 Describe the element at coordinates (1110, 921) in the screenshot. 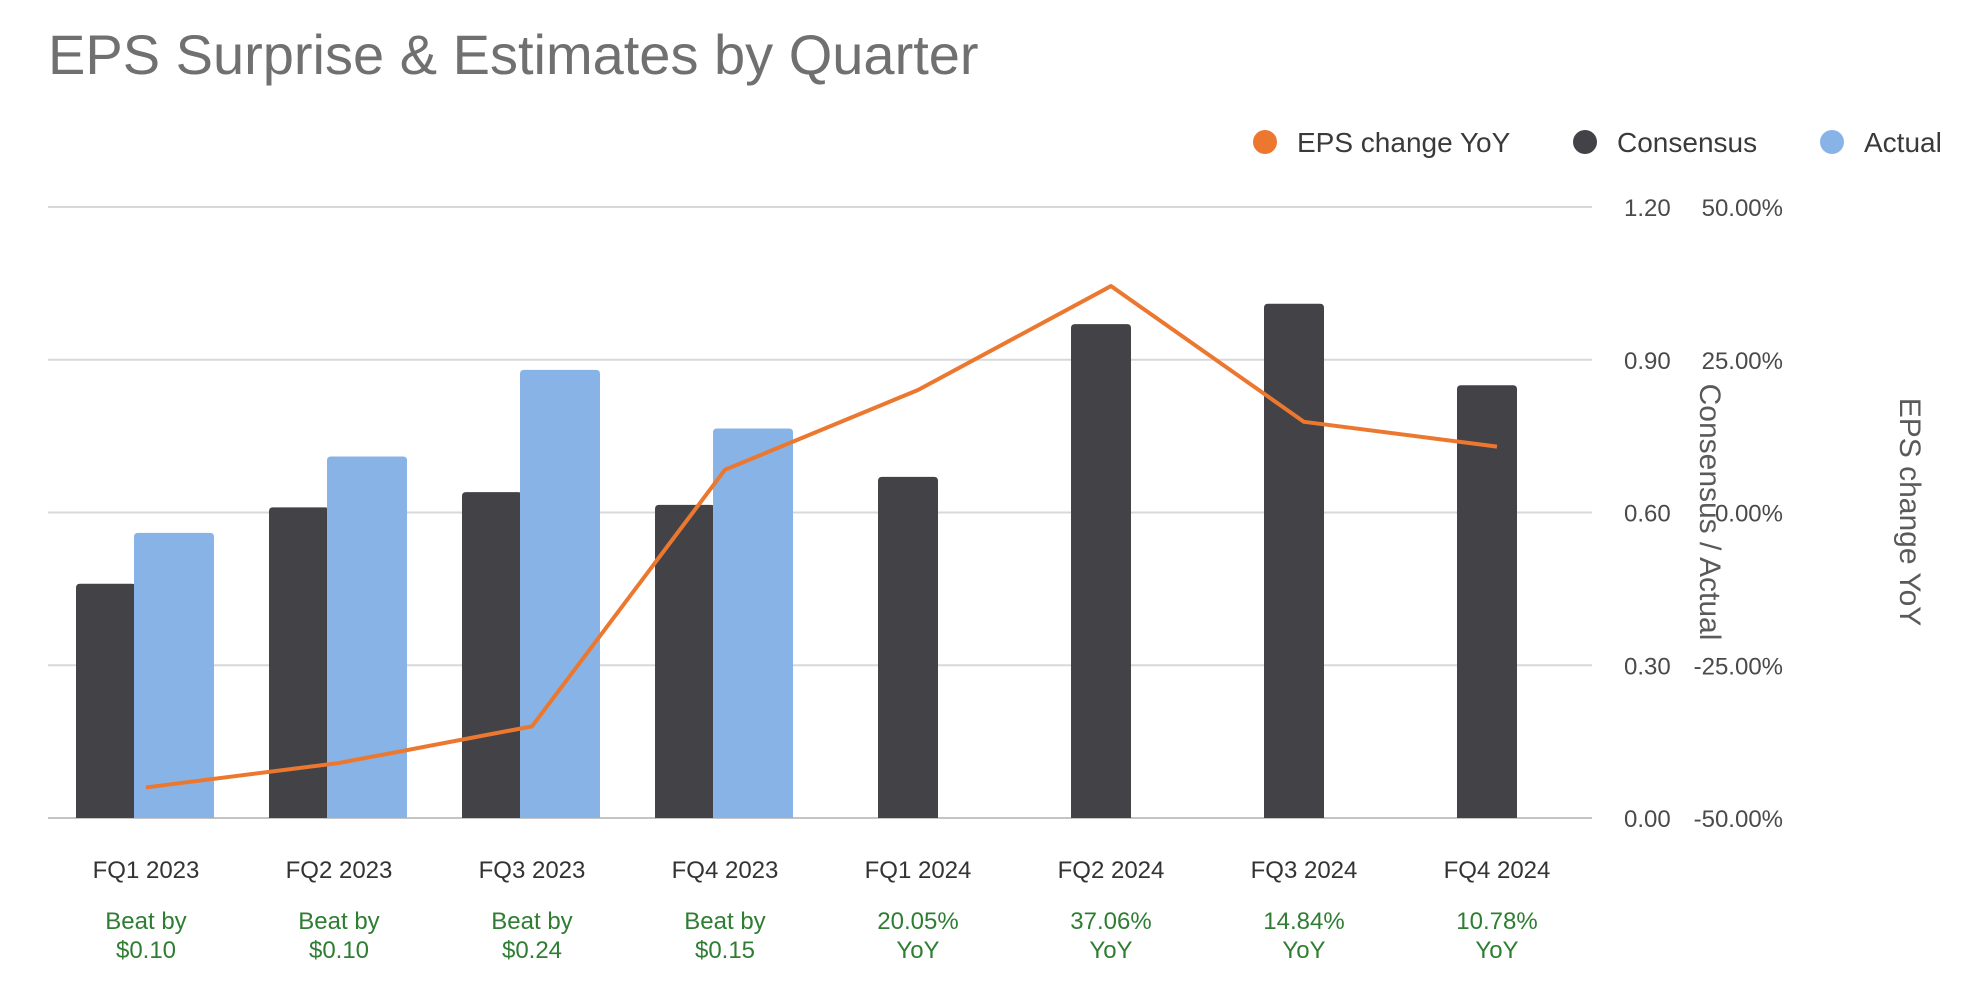

I see `quarter-note-line: 37.06%` at that location.